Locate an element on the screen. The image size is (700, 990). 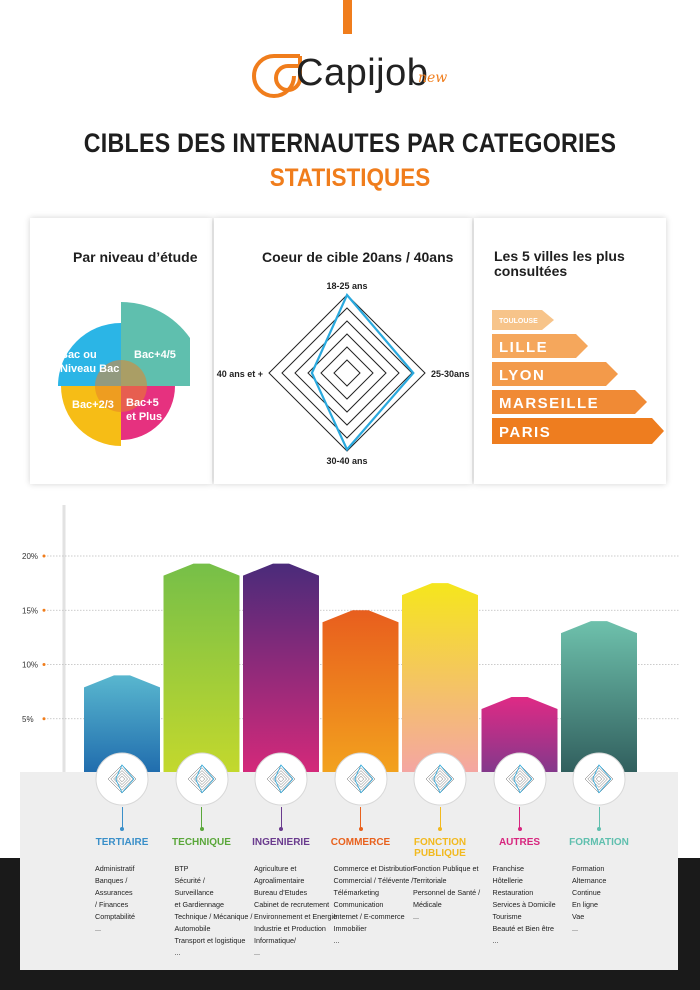
category-item: Comptabilité is located at coordinates (115, 916).